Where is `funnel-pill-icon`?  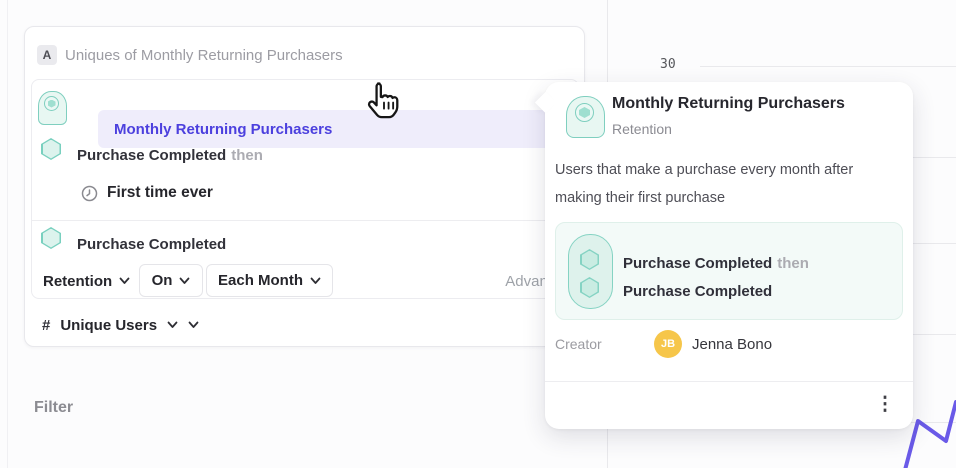 funnel-pill-icon is located at coordinates (590, 271).